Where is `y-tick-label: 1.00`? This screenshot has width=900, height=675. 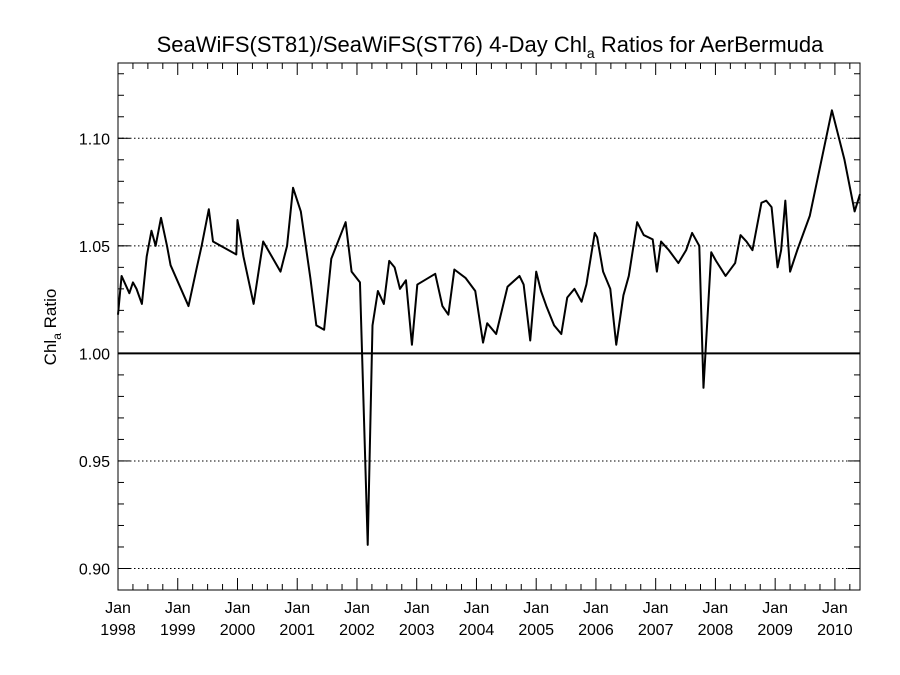 y-tick-label: 1.00 is located at coordinates (94, 354).